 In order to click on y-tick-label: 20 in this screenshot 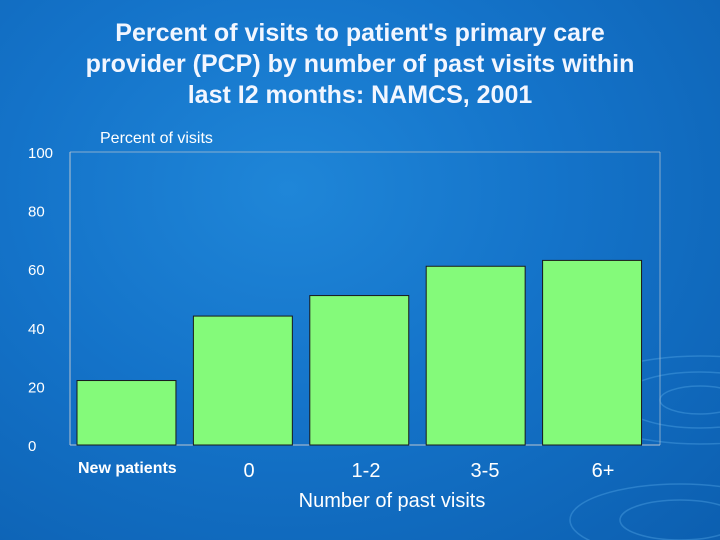, I will do `click(36, 387)`.